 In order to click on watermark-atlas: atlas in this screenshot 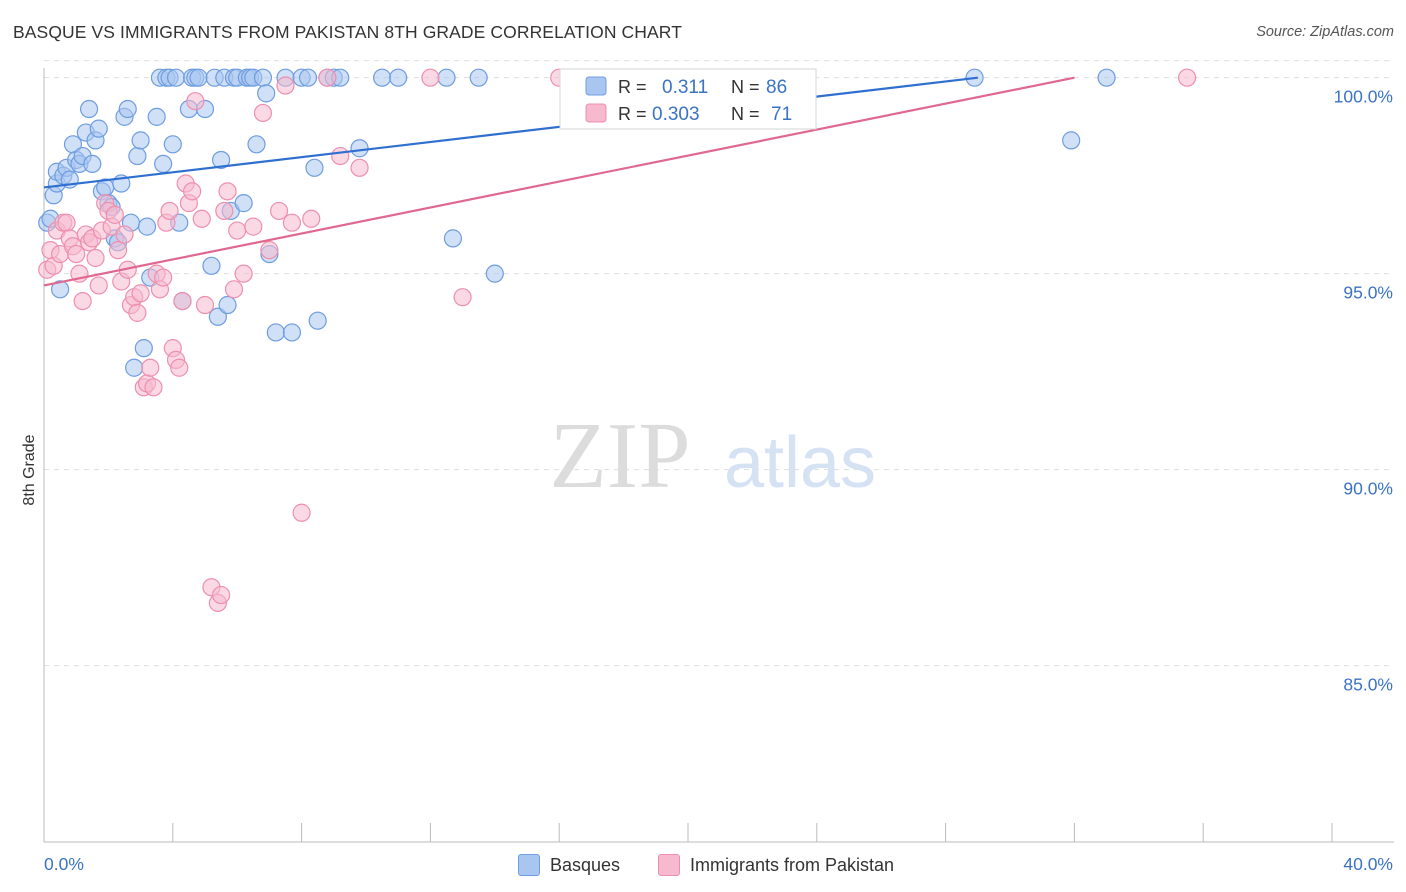, I will do `click(800, 463)`.